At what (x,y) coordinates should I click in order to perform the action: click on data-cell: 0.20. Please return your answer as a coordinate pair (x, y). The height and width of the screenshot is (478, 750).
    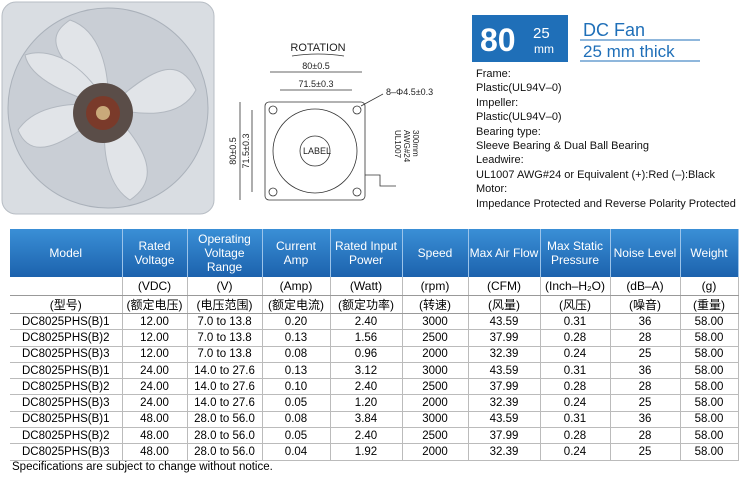
    Looking at the image, I should click on (296, 322).